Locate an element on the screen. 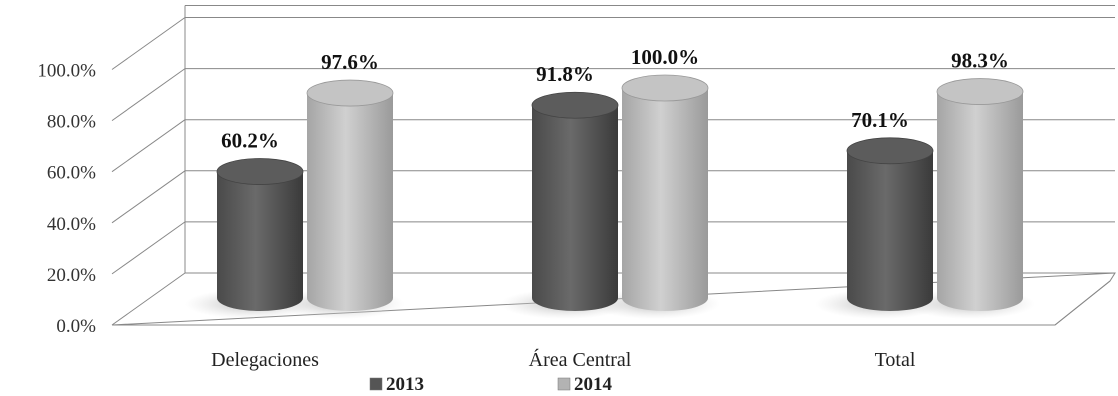 The height and width of the screenshot is (396, 1118). data-label: 70.1% is located at coordinates (880, 120).